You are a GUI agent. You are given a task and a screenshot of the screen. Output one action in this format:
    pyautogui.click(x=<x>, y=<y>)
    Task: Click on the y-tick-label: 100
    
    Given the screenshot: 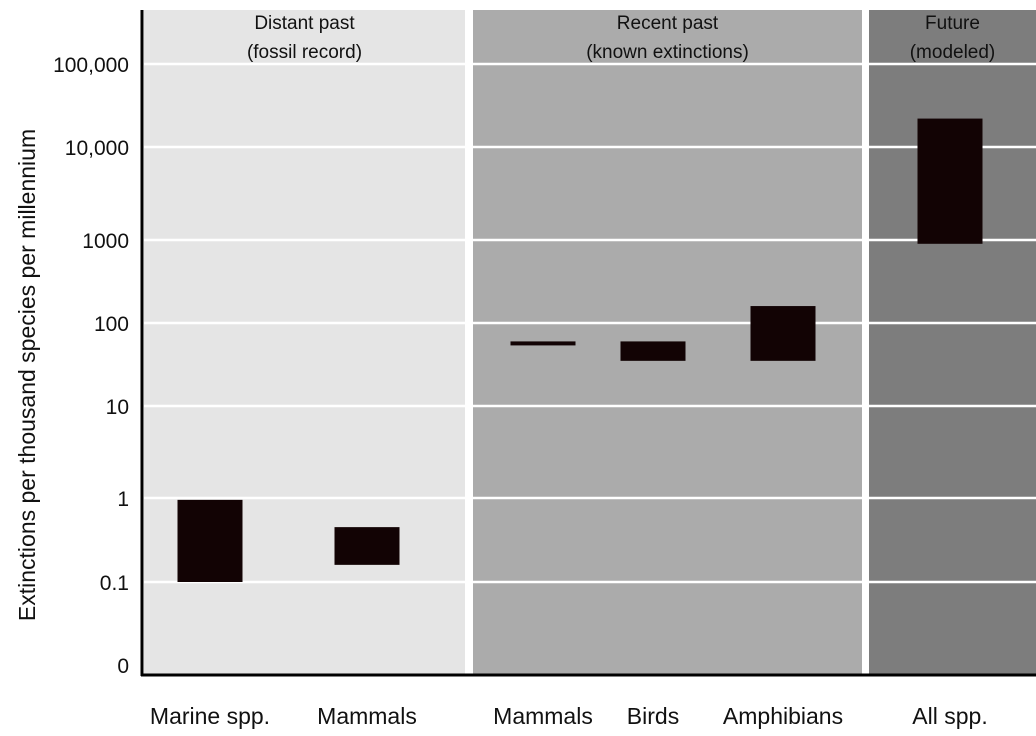 What is the action you would take?
    pyautogui.click(x=111, y=324)
    